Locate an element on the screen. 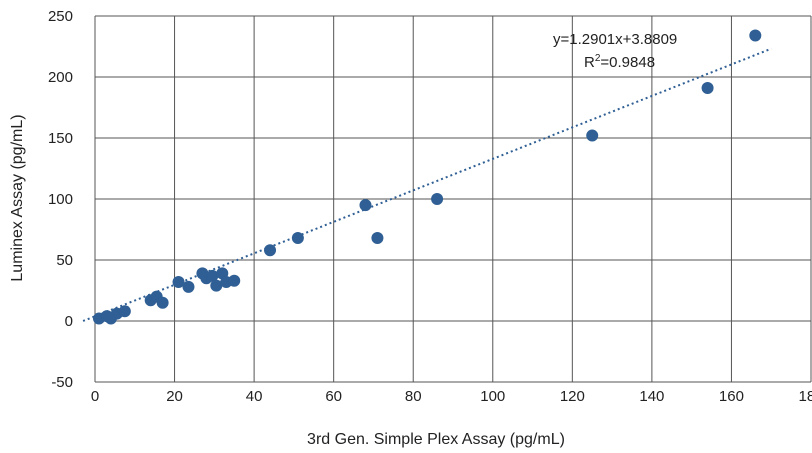  x-axis-title: 3rd Gen. Simple Plex Assay (pg/mL) is located at coordinates (436, 439).